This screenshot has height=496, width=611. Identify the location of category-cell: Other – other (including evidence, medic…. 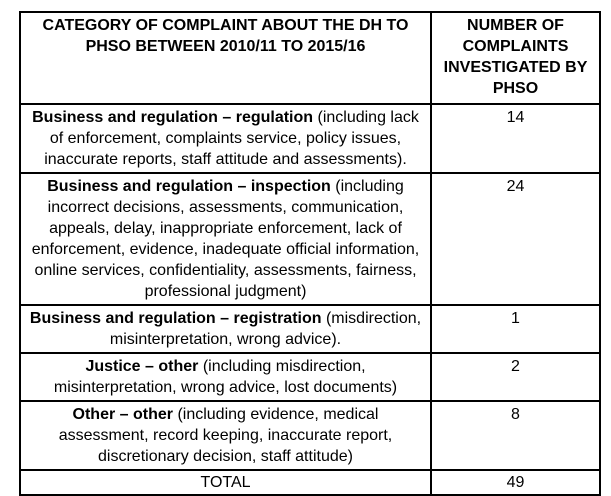
(225, 435).